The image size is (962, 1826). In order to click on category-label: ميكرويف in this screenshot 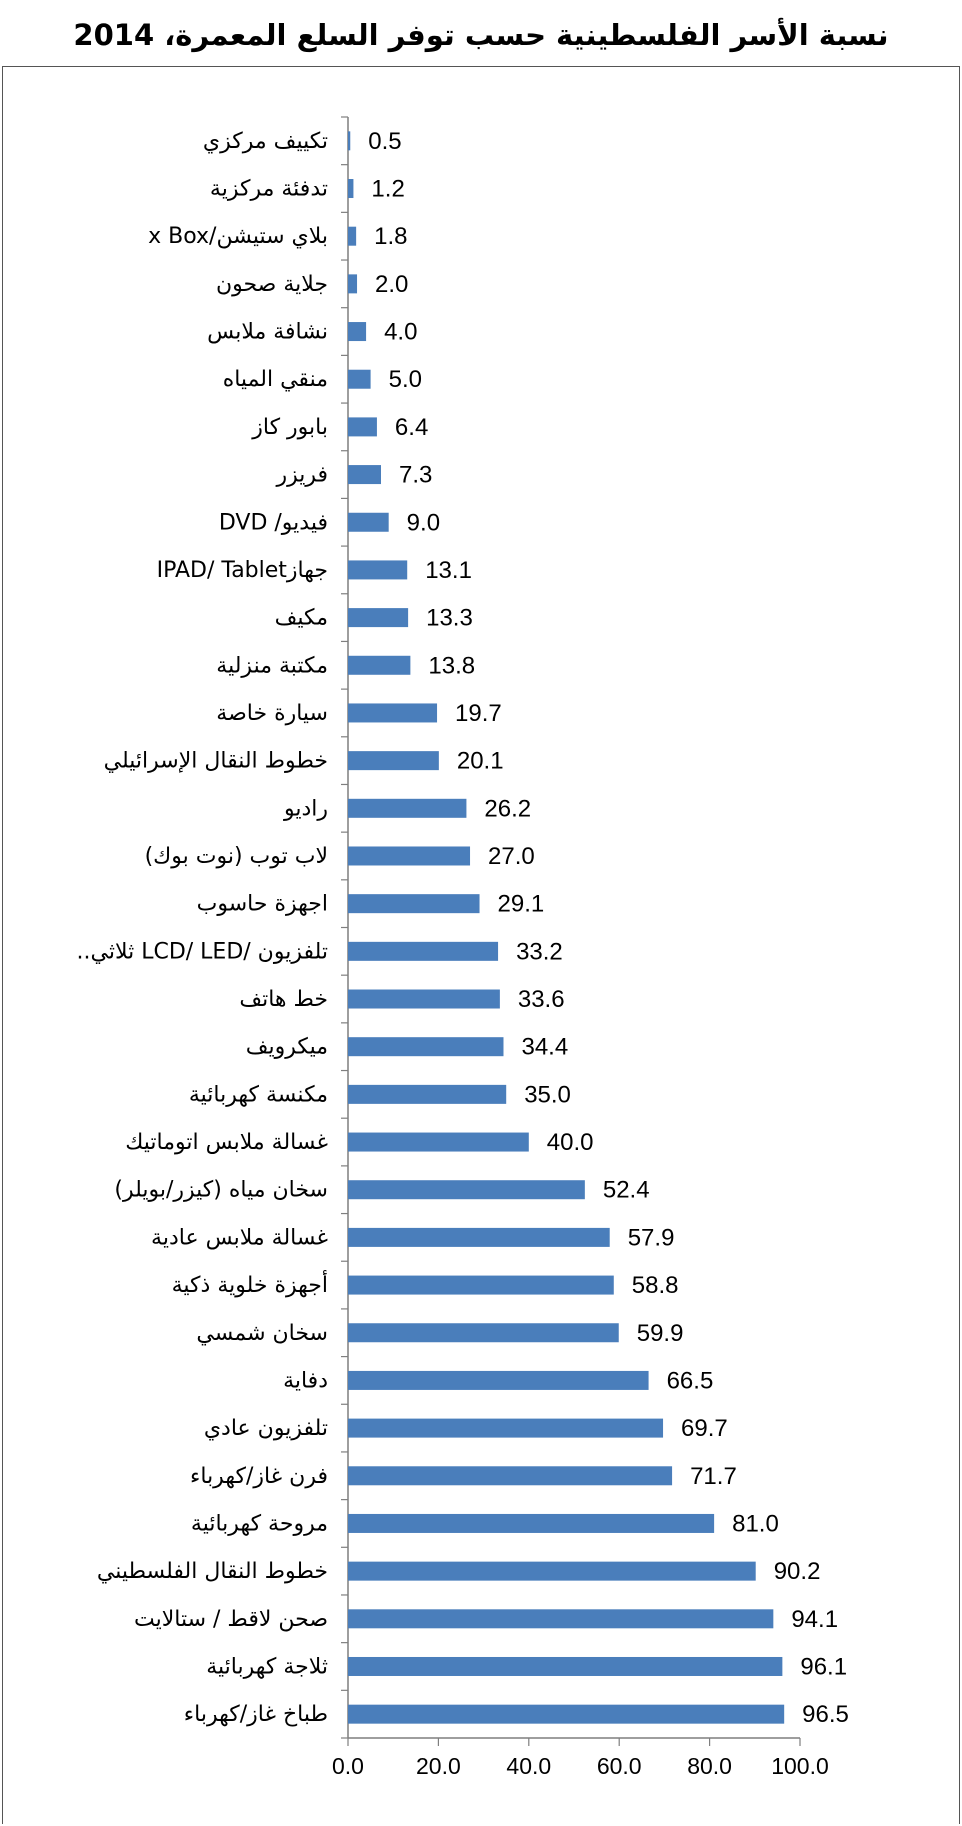, I will do `click(287, 1047)`.